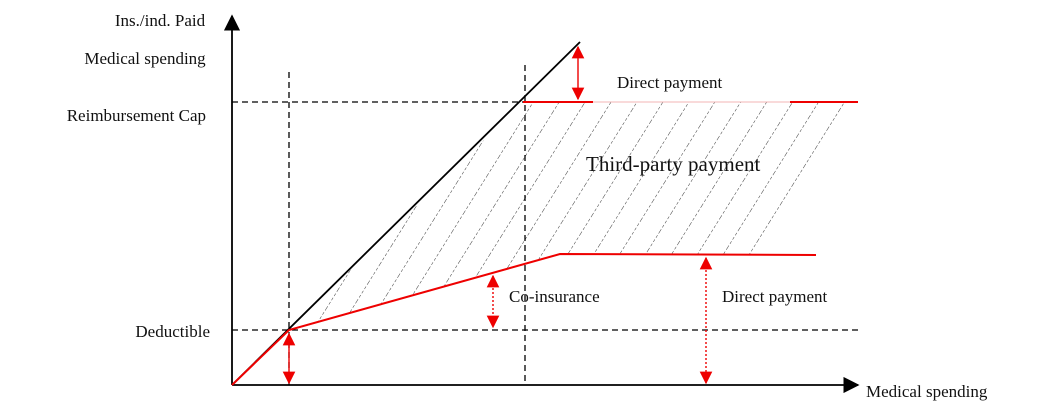 This screenshot has height=404, width=1037. What do you see at coordinates (673, 164) in the screenshot?
I see `region-label: Third-party payment` at bounding box center [673, 164].